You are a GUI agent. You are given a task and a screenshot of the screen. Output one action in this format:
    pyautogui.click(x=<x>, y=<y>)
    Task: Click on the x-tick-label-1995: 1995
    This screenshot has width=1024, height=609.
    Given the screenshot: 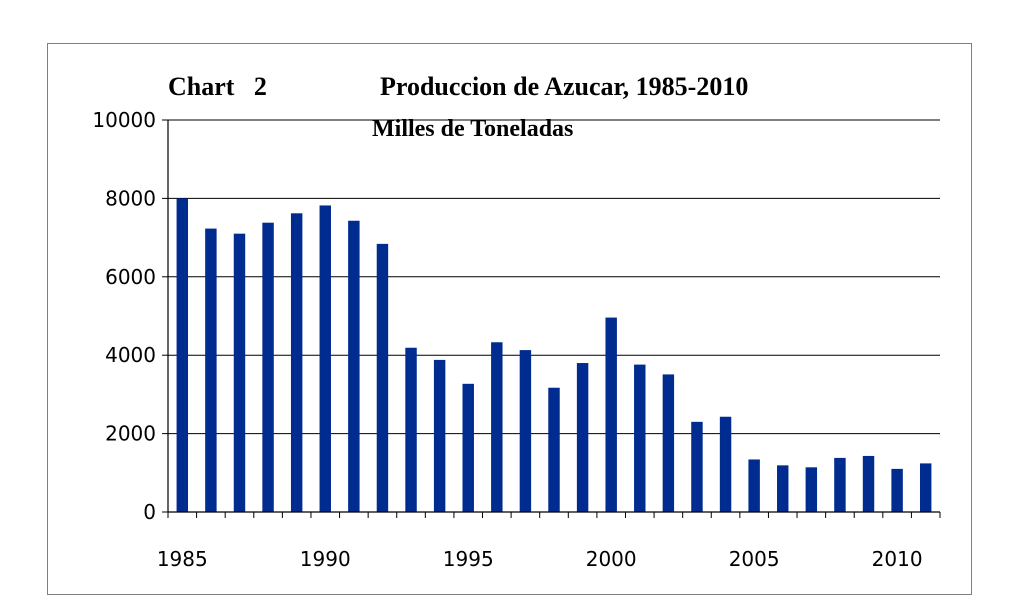 What is the action you would take?
    pyautogui.click(x=468, y=559)
    